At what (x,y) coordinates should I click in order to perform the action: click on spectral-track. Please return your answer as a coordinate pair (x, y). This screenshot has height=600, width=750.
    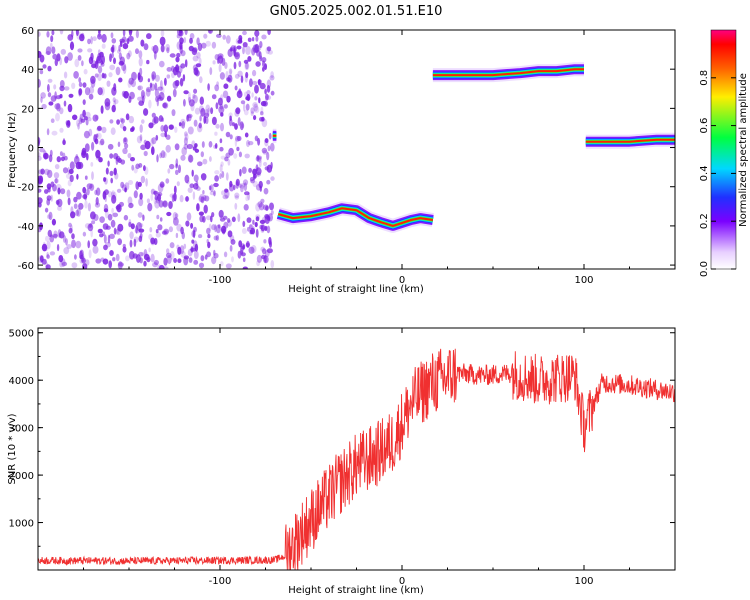
    Looking at the image, I should click on (630, 140).